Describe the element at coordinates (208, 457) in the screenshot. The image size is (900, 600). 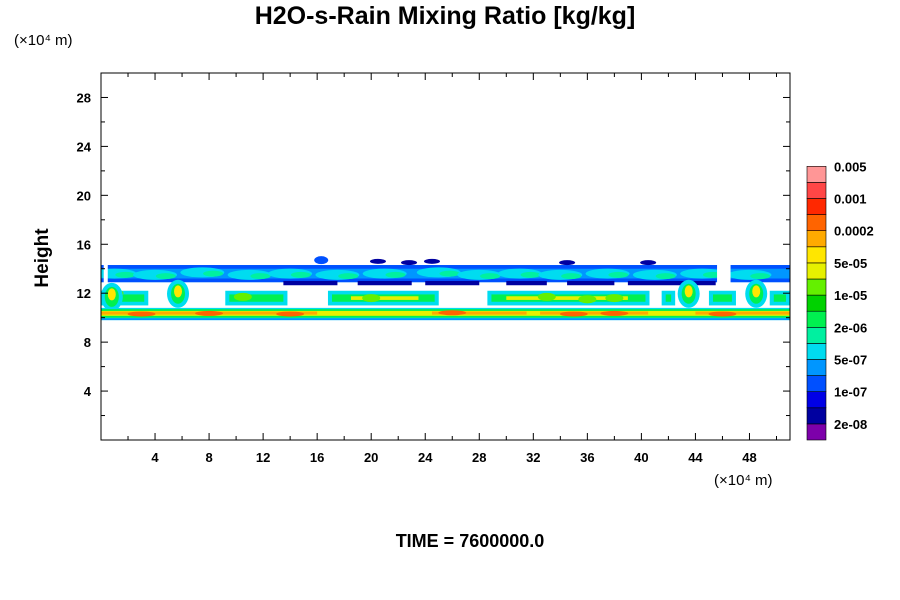
I see `x-tick-label: 8` at that location.